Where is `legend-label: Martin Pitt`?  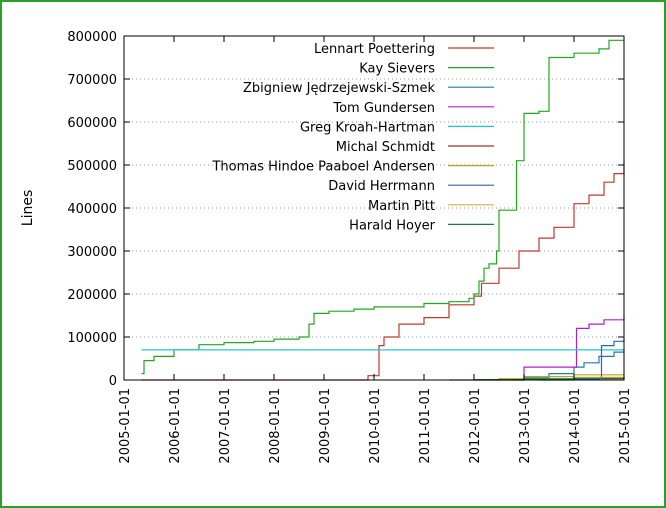
legend-label: Martin Pitt is located at coordinates (401, 206).